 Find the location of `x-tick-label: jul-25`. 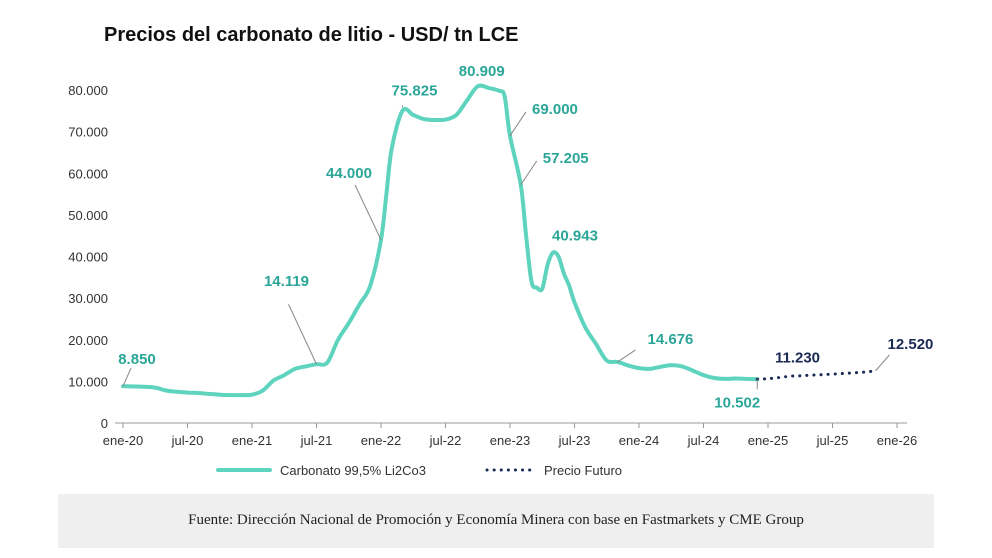

x-tick-label: jul-25 is located at coordinates (832, 440).